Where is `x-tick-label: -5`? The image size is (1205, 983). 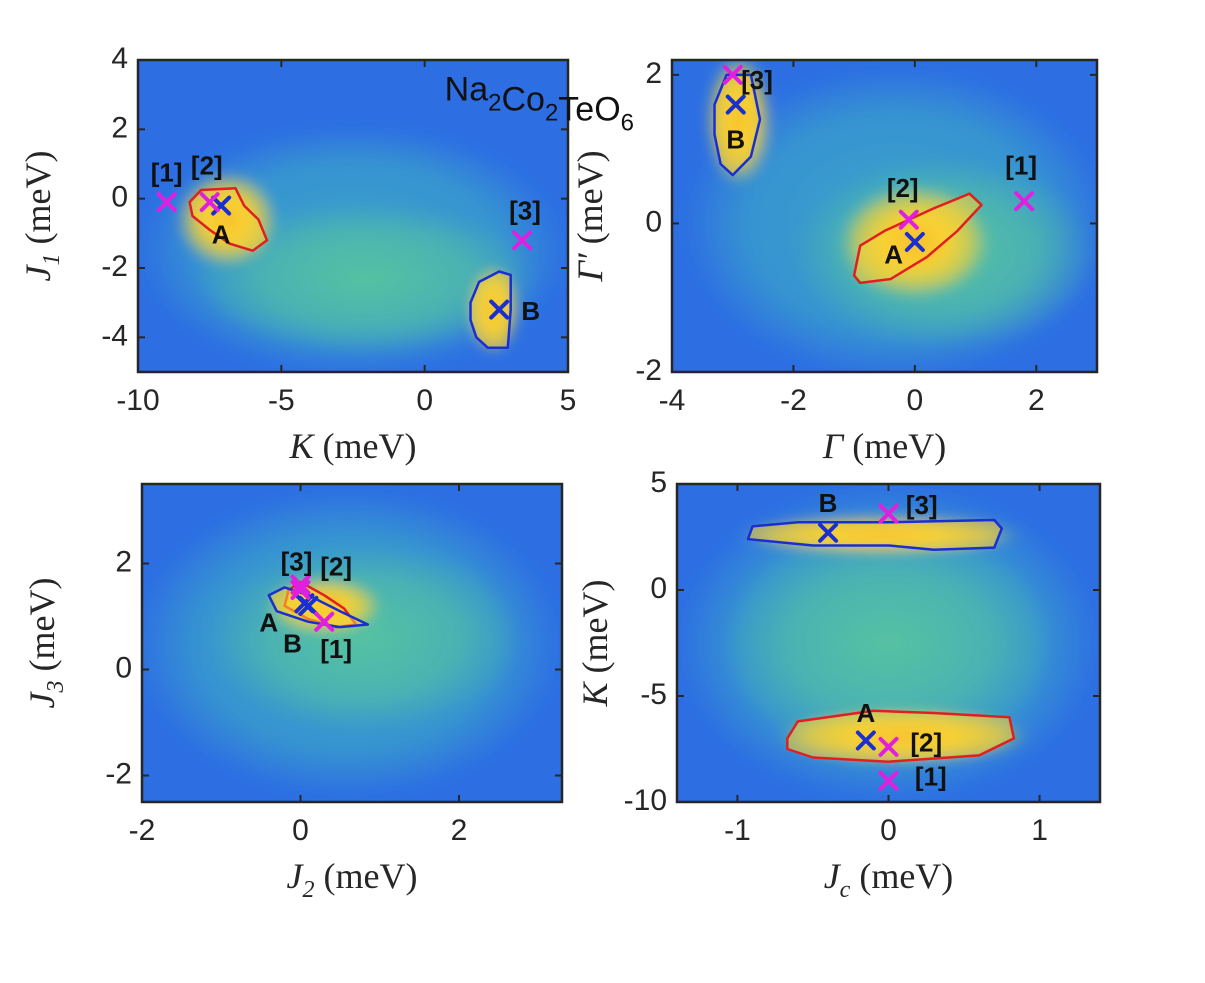 x-tick-label: -5 is located at coordinates (281, 400).